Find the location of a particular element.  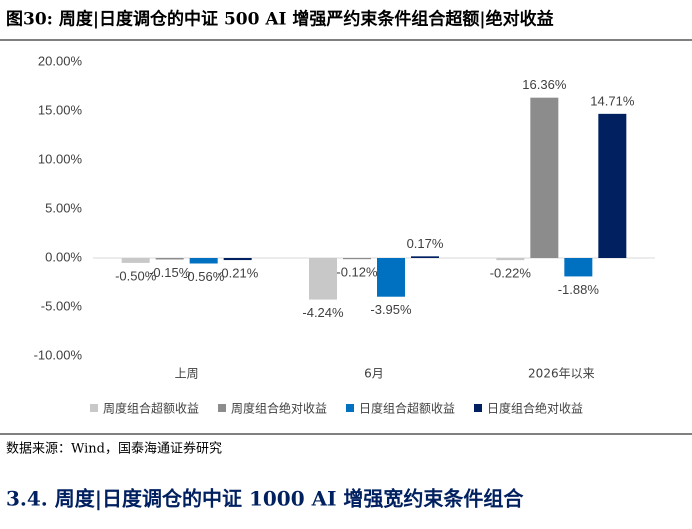

y-tick-label: 20.00% is located at coordinates (60, 60).